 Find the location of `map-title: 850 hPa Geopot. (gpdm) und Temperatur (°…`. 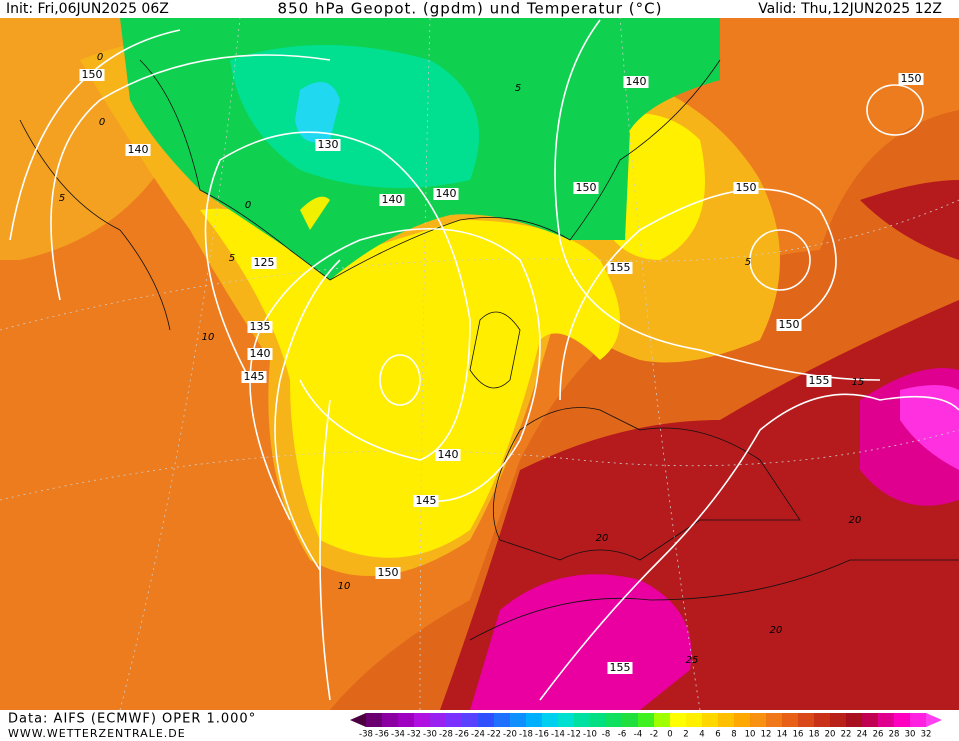

map-title: 850 hPa Geopot. (gpdm) und Temperatur (°… is located at coordinates (470, 9).